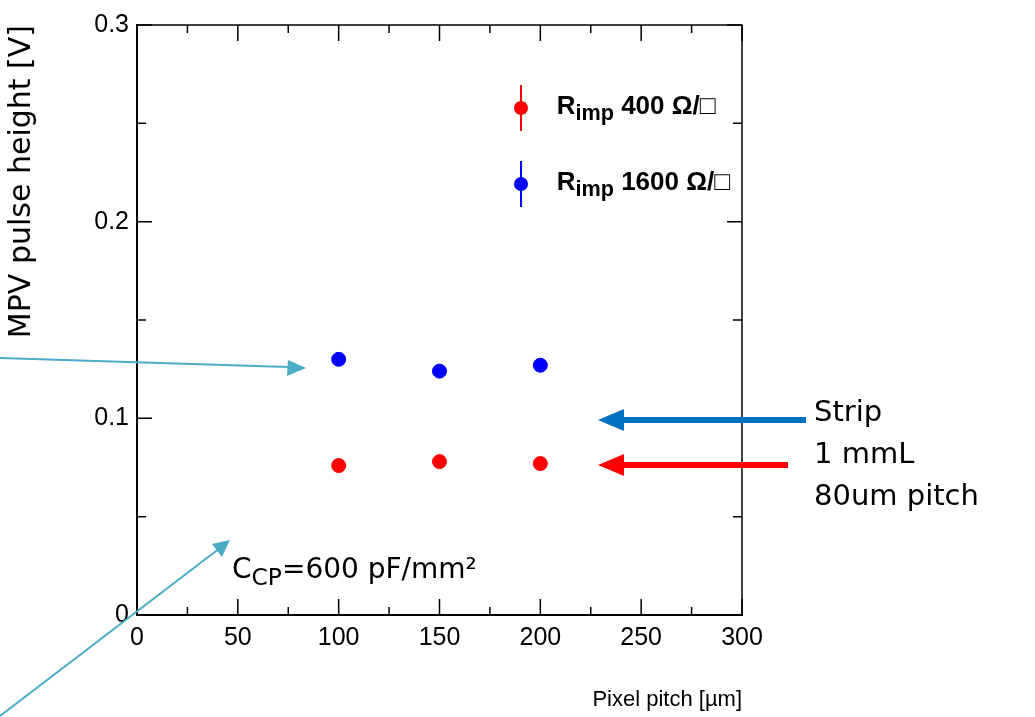  I want to click on x-tick-label: 150, so click(439, 635).